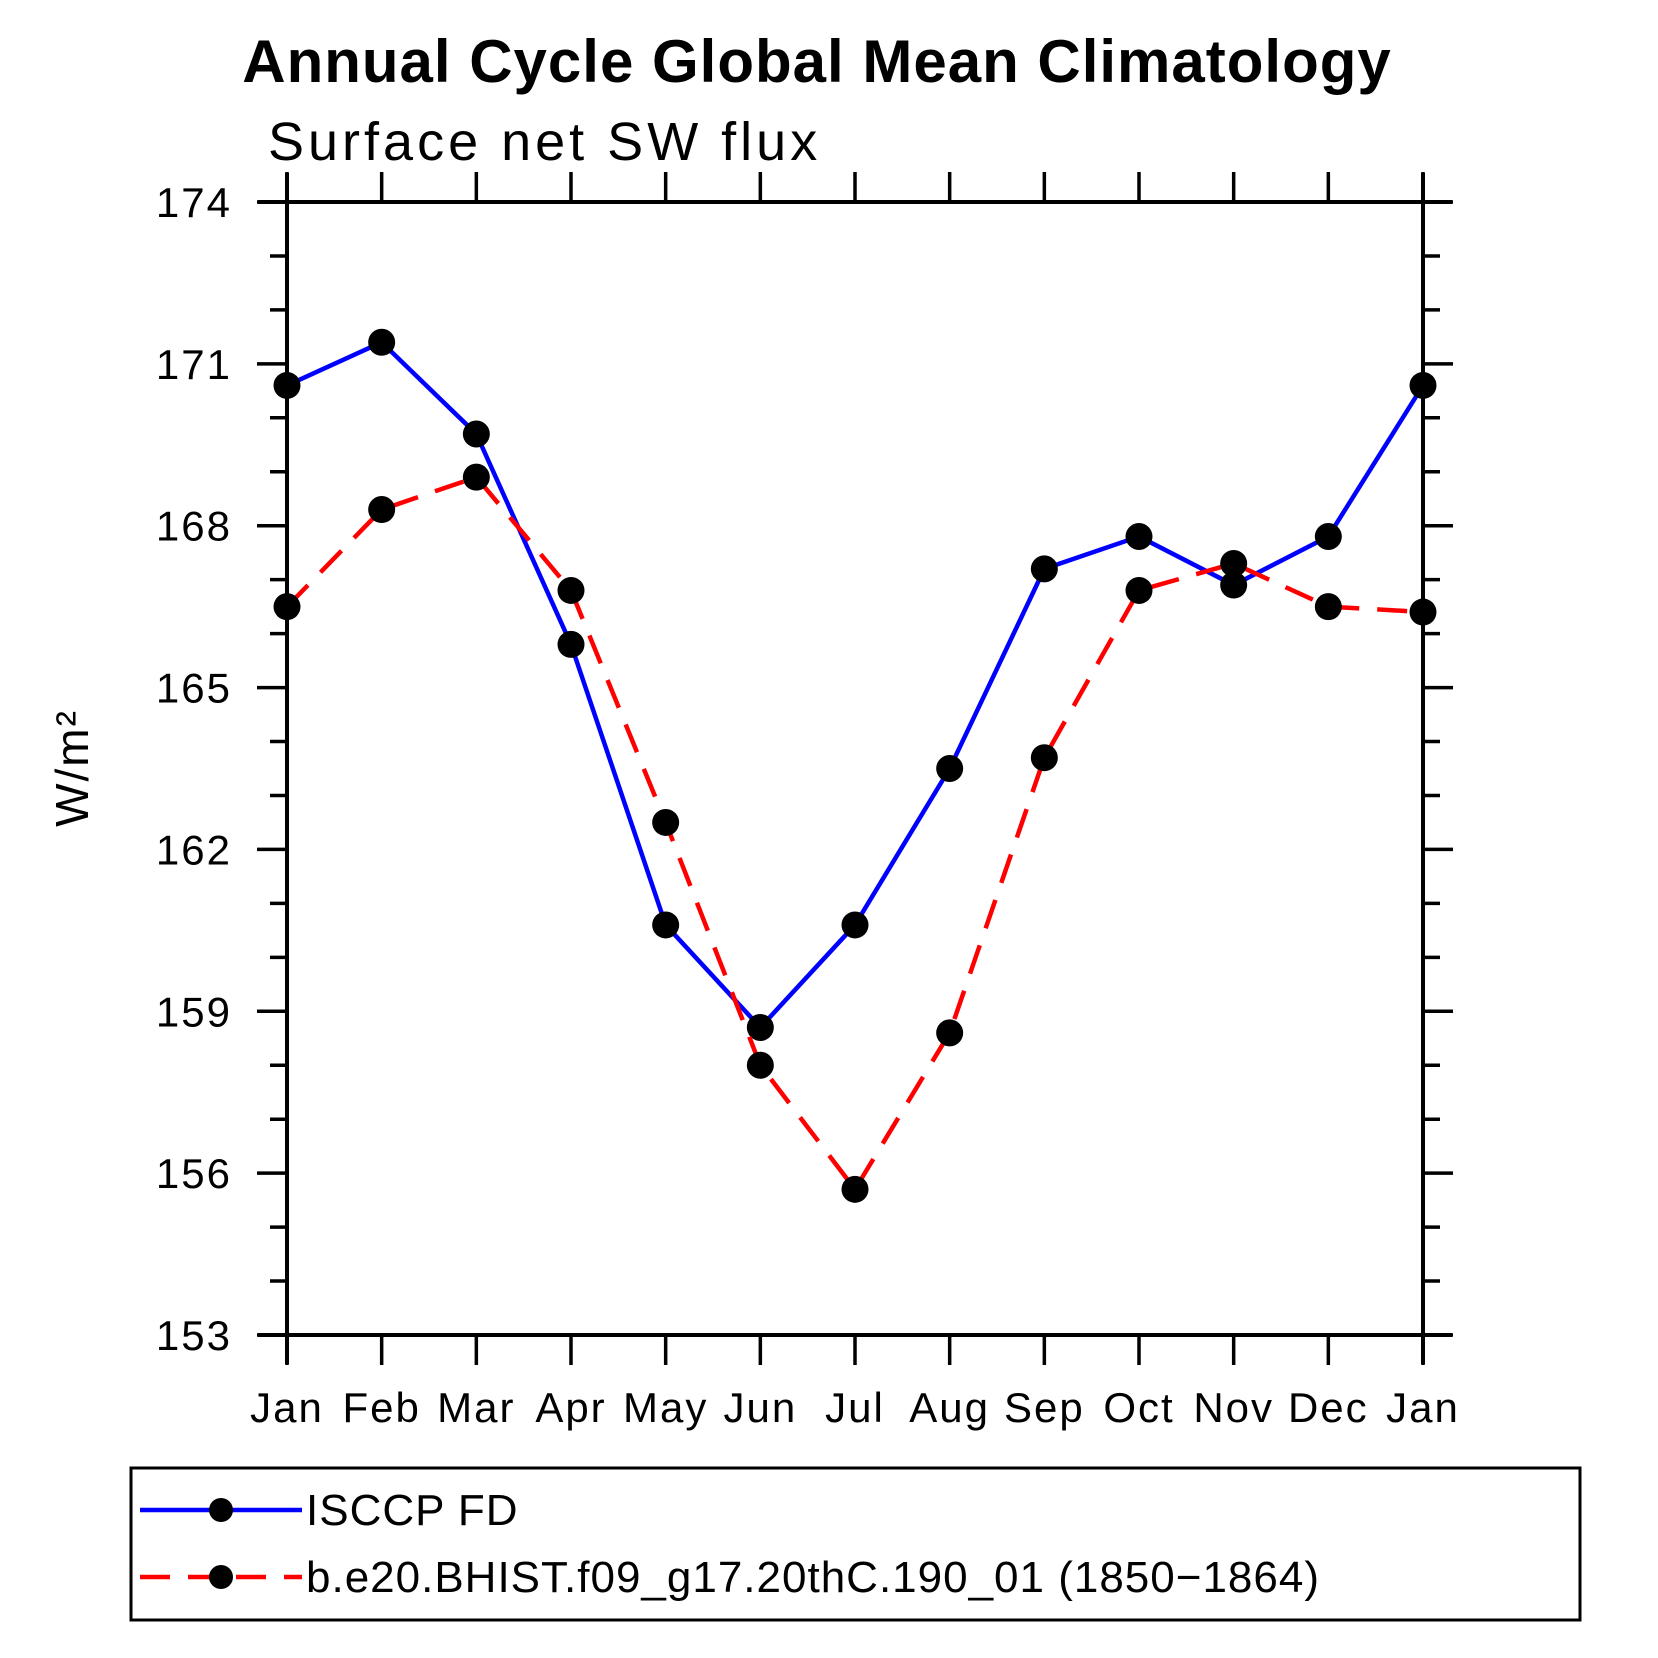 The width and height of the screenshot is (1658, 1658). Describe the element at coordinates (760, 1407) in the screenshot. I see `x-tick-label: Jun` at that location.